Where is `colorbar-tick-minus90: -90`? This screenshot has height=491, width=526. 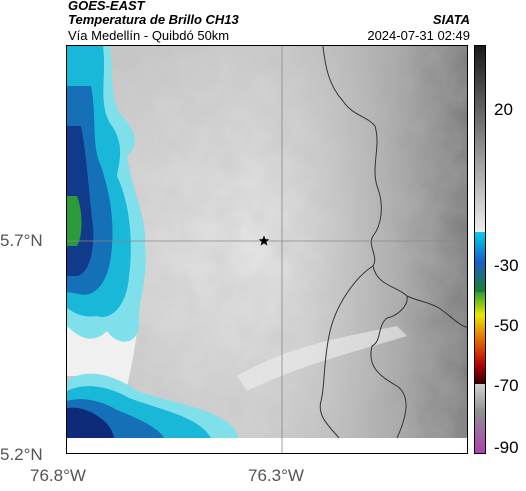
colorbar-tick-minus90: -90 is located at coordinates (506, 447).